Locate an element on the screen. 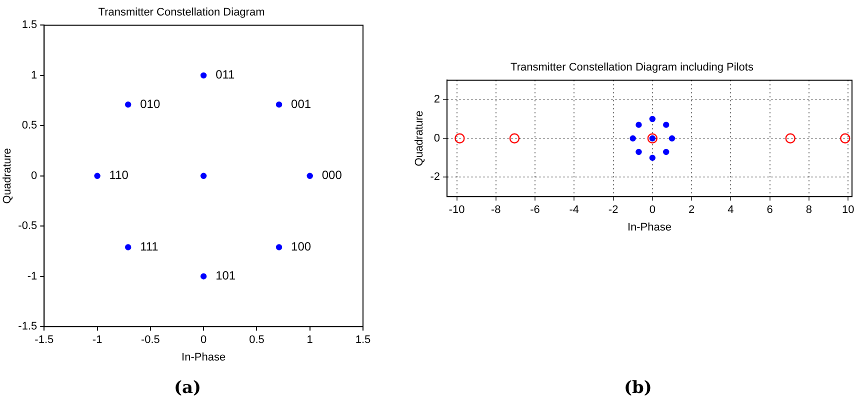 This screenshot has width=864, height=410. x-tick-label: 1 is located at coordinates (309, 340).